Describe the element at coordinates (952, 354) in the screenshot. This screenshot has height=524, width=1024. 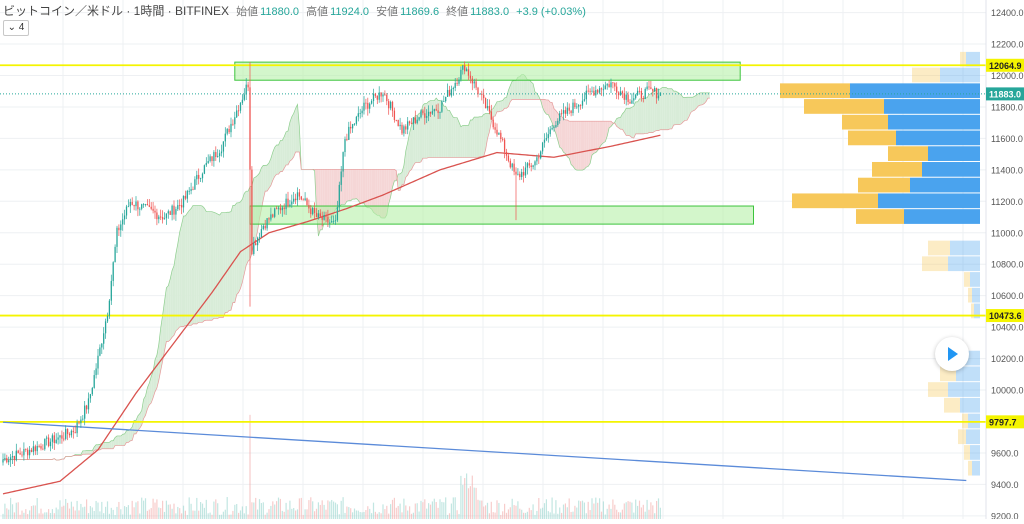
I see `play-button` at that location.